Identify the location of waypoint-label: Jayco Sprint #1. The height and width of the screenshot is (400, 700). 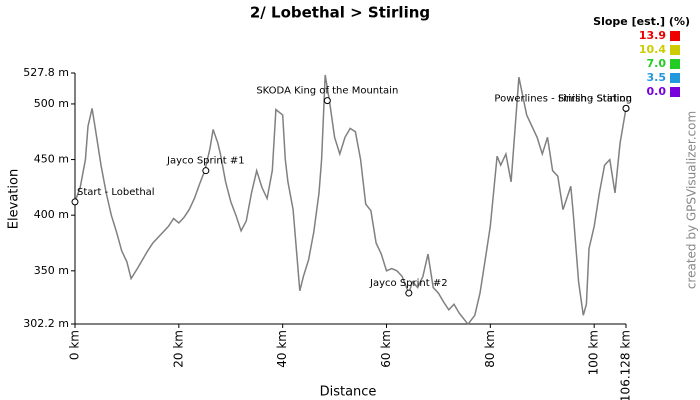
(205, 161).